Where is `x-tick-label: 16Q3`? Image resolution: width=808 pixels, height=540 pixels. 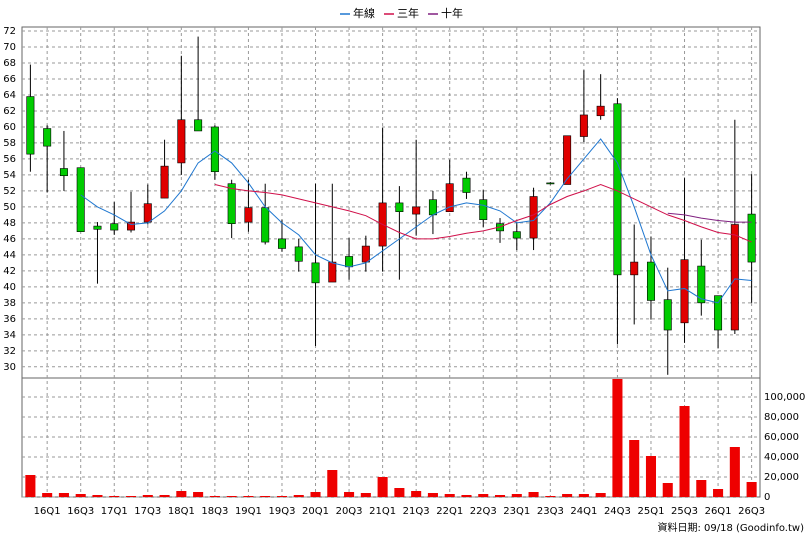 x-tick-label: 16Q3 is located at coordinates (80, 511).